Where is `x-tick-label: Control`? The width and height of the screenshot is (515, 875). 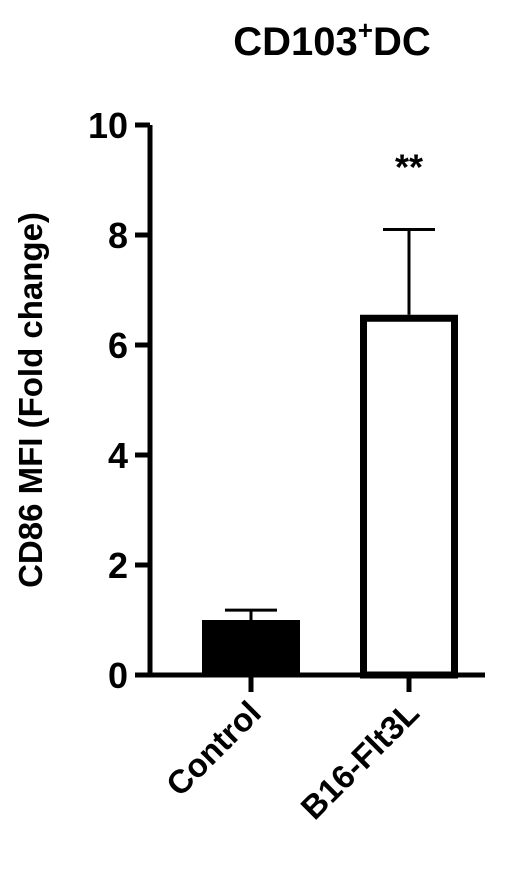 x-tick-label: Control is located at coordinates (213, 748).